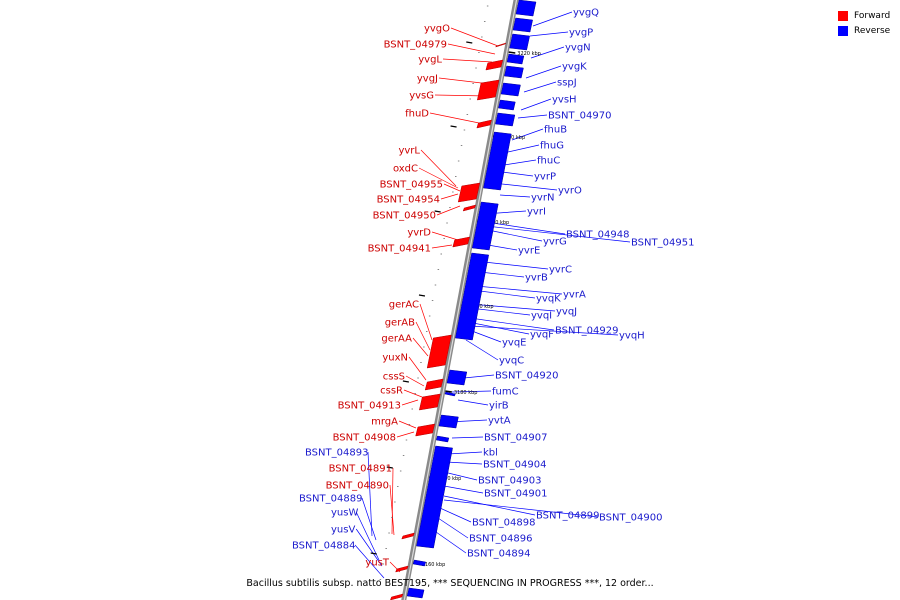  Describe the element at coordinates (415, 45) in the screenshot. I see `forward-gene-label: BSNT_04979` at that location.